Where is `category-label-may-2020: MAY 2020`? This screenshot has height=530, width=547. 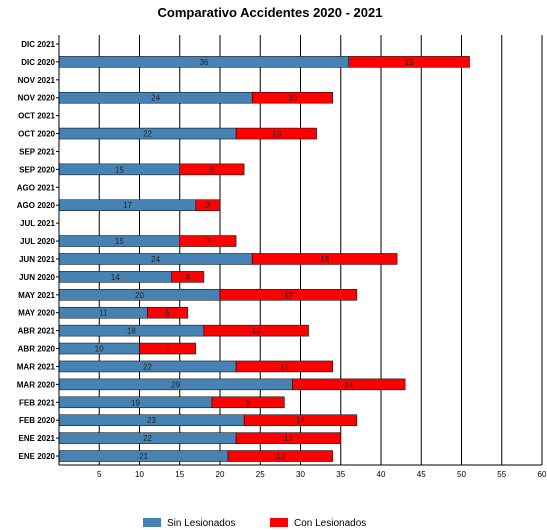 category-label-may-2020: MAY 2020 is located at coordinates (36, 313).